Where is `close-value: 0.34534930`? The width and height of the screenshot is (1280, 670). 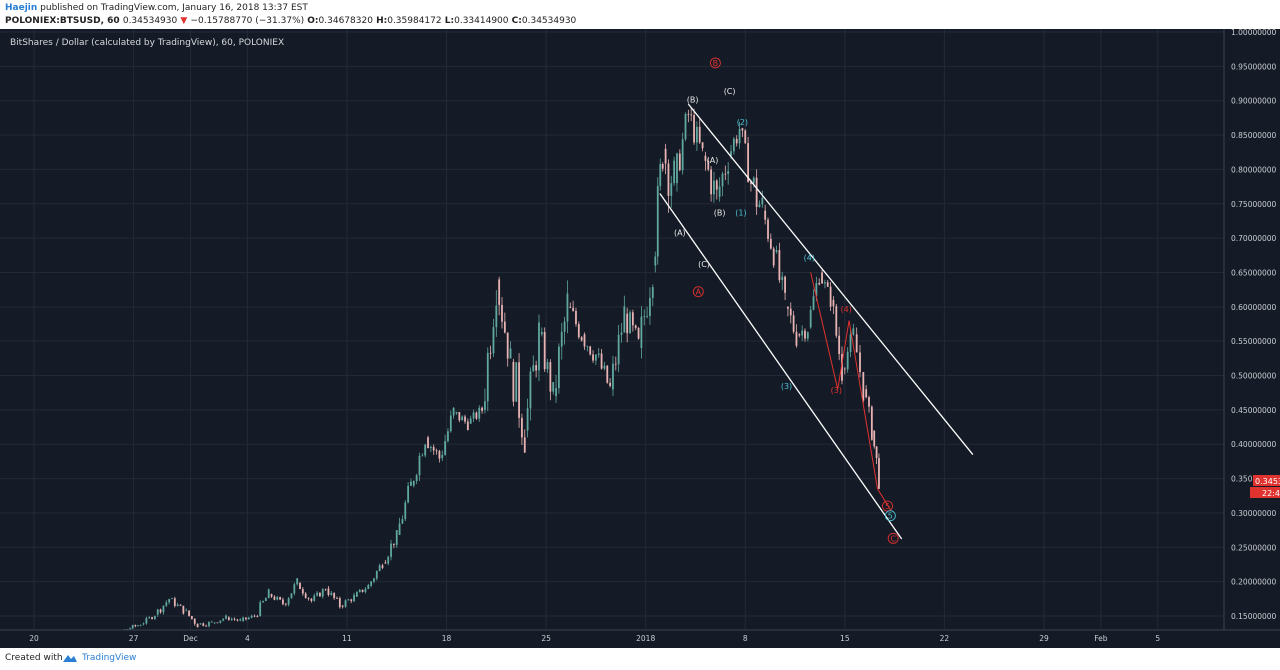 close-value: 0.34534930 is located at coordinates (549, 21).